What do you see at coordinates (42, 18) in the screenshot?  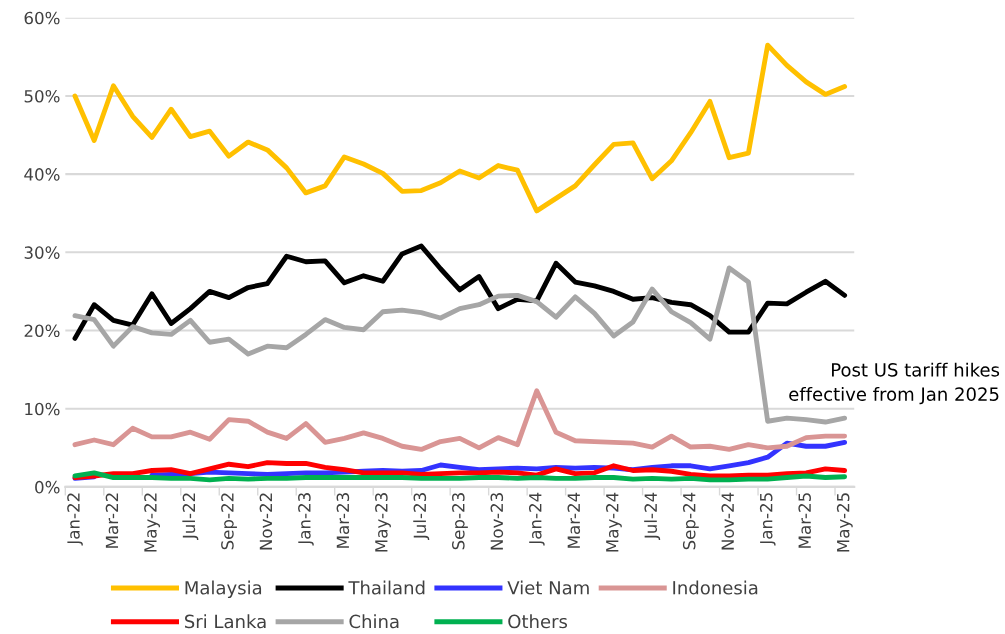 I see `y-tick-label: 60%` at bounding box center [42, 18].